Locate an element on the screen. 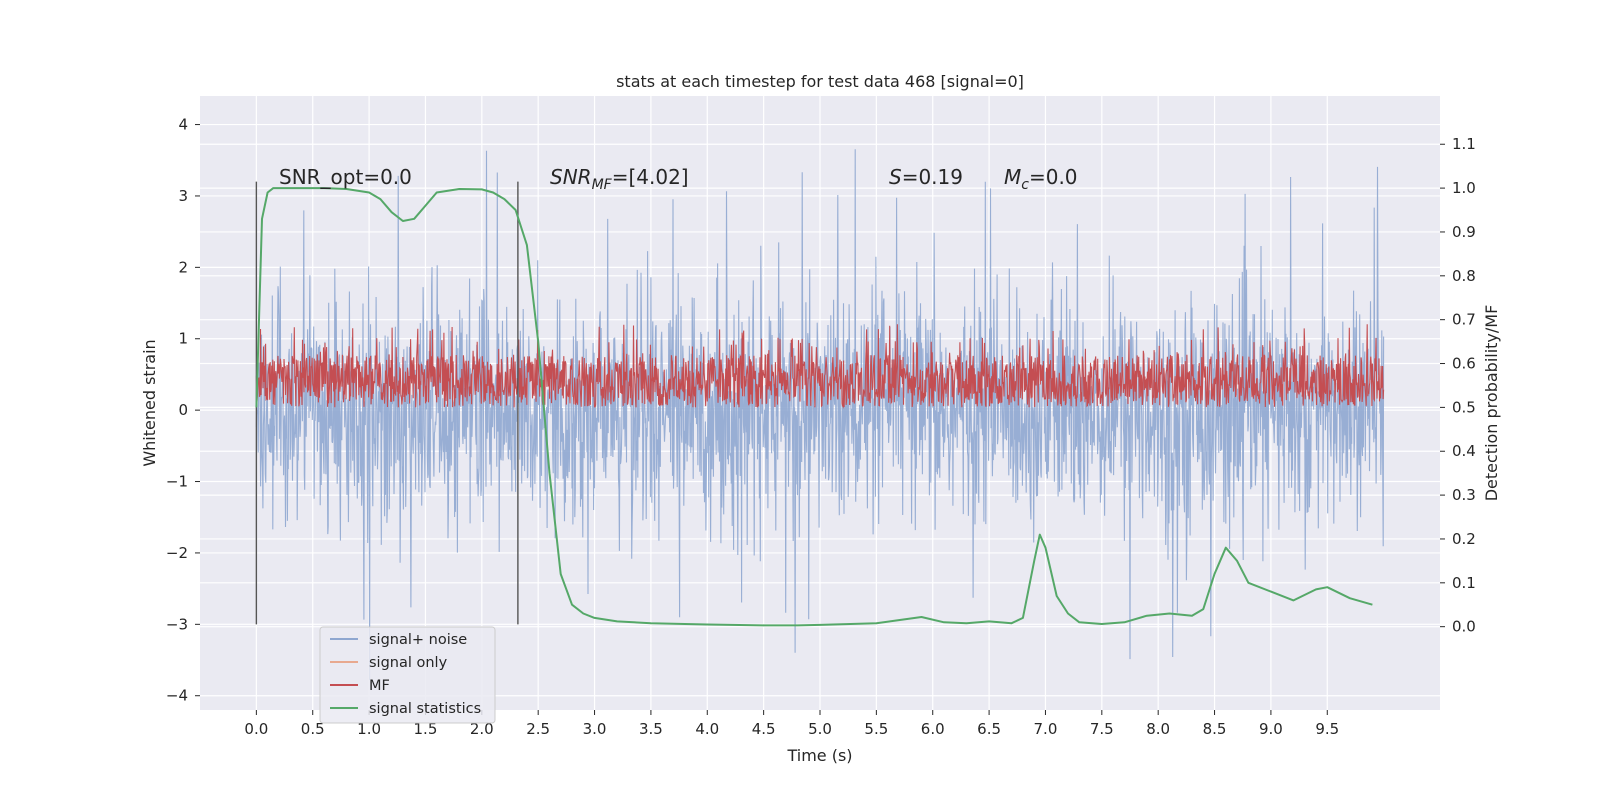 The width and height of the screenshot is (1600, 805). y-tick-label: 1 is located at coordinates (183, 339).